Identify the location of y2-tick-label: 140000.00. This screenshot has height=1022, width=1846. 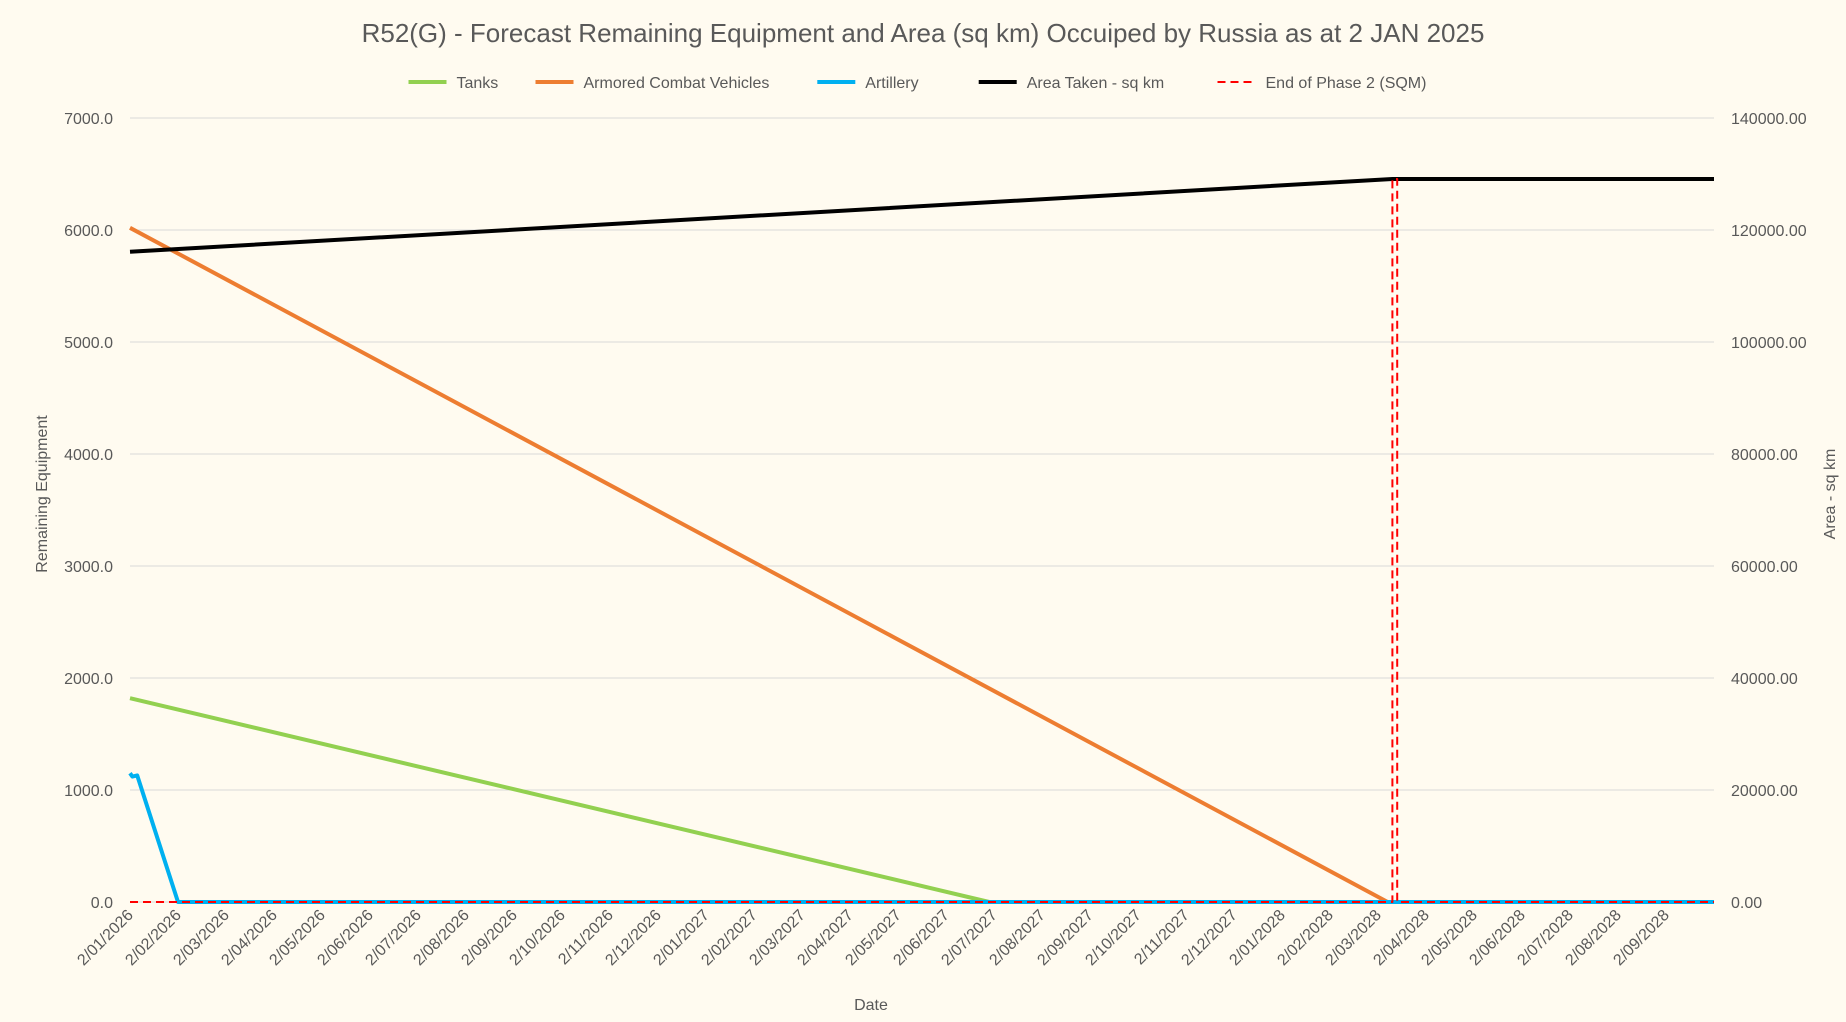
(1769, 119).